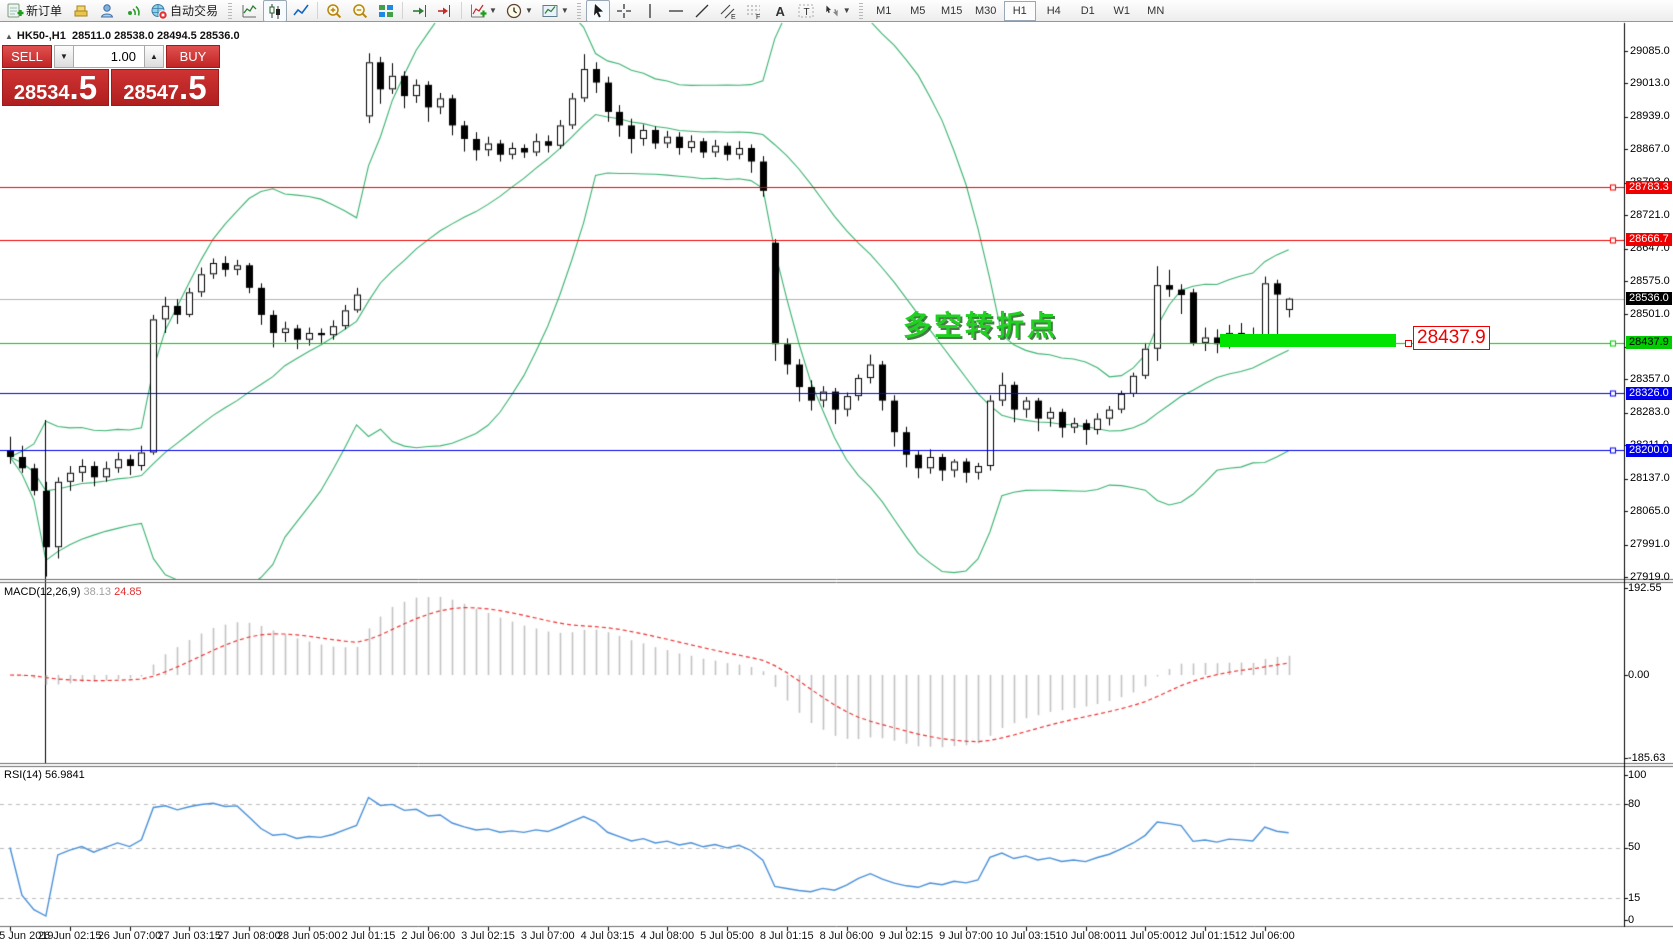  I want to click on auto-scroll-button, so click(419, 11).